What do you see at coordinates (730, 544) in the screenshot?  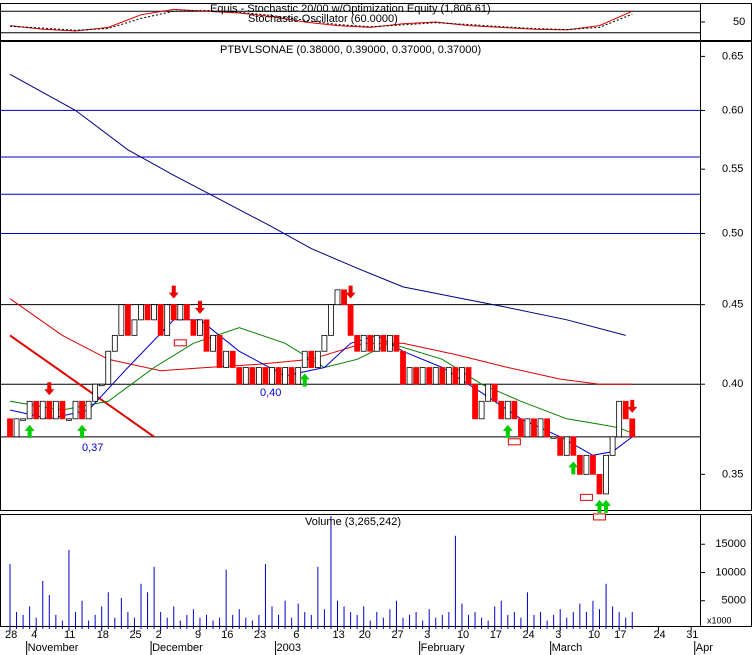 I see `y-tick-label: 15000` at bounding box center [730, 544].